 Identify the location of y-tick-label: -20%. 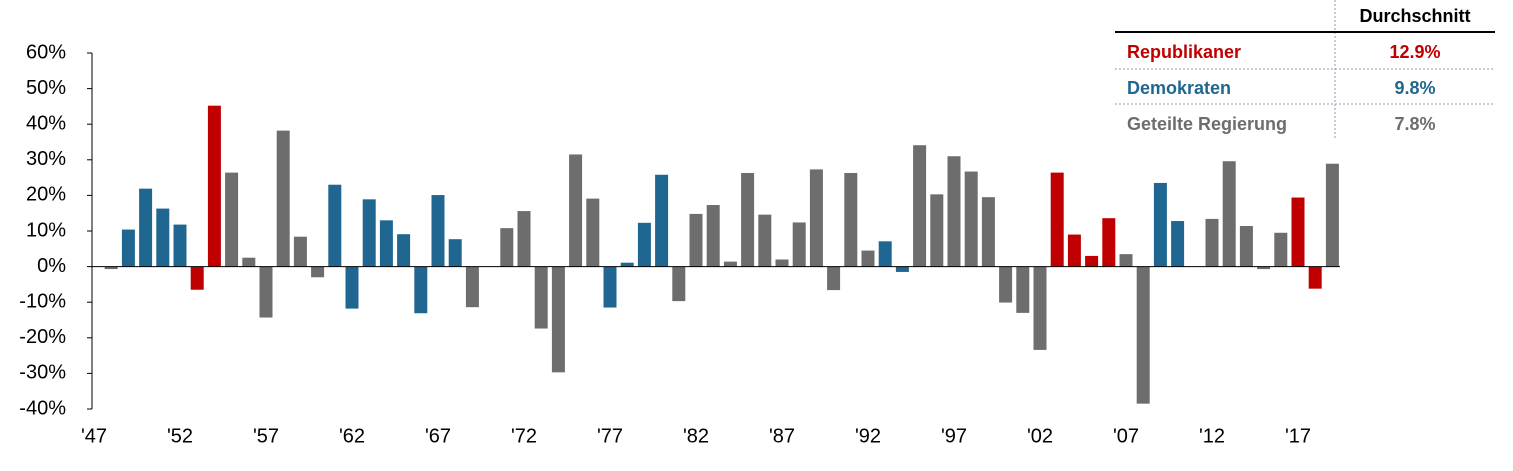
(42, 337).